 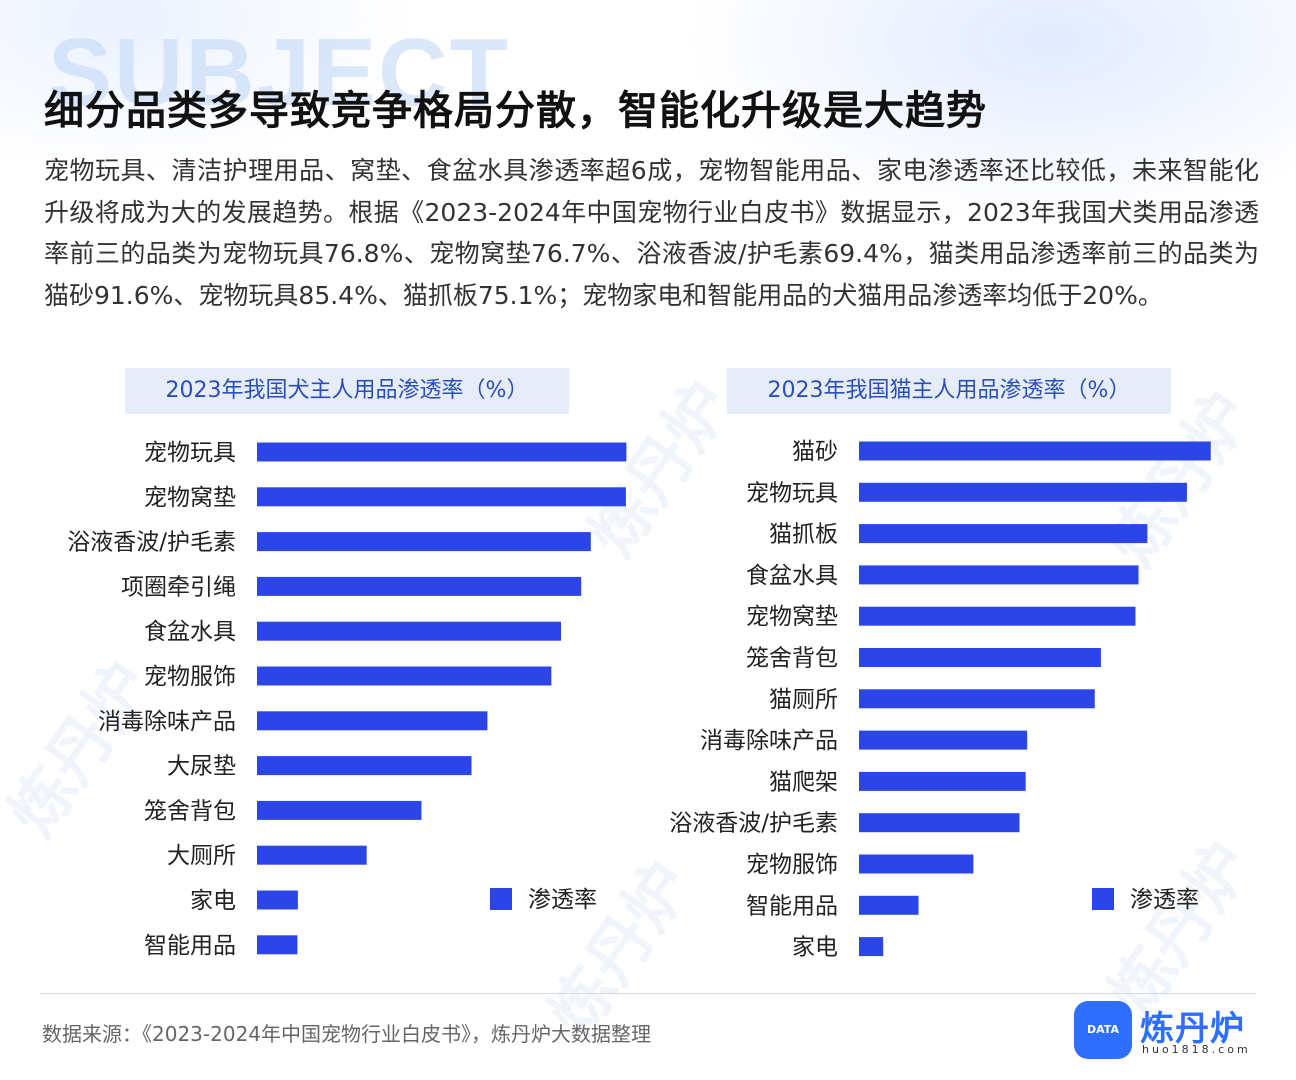 I want to click on dog-chart-title: 2023年我国犬主人用品渗透率（%）, so click(x=347, y=391).